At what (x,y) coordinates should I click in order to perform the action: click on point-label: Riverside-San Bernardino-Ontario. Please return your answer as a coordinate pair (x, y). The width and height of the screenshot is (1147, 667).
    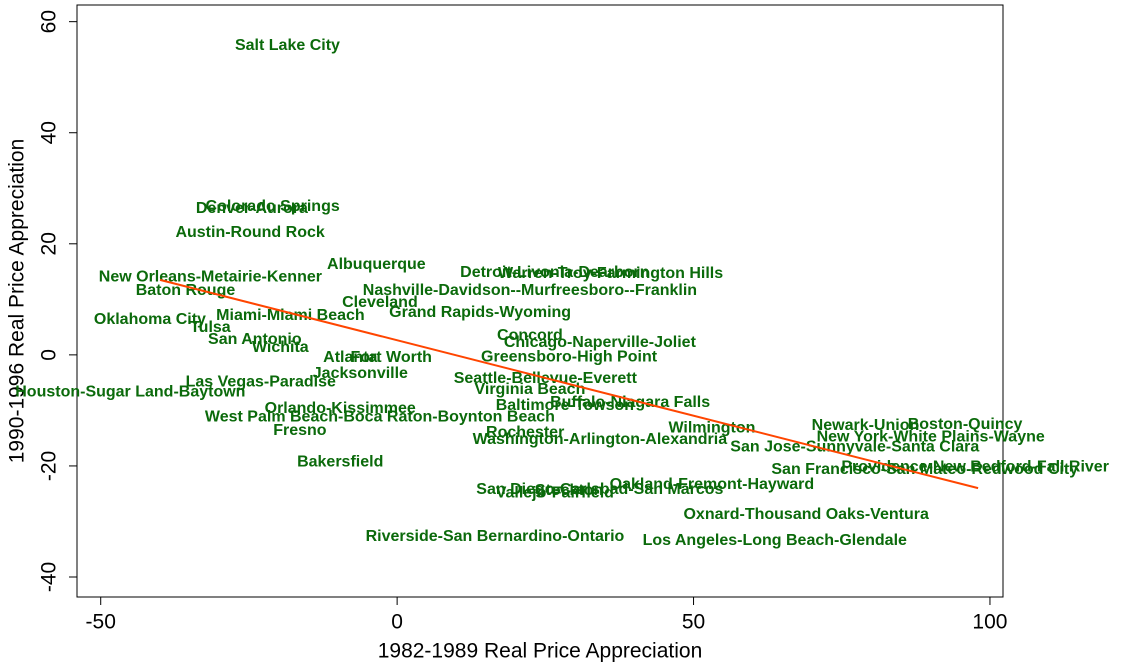
    Looking at the image, I should click on (495, 536).